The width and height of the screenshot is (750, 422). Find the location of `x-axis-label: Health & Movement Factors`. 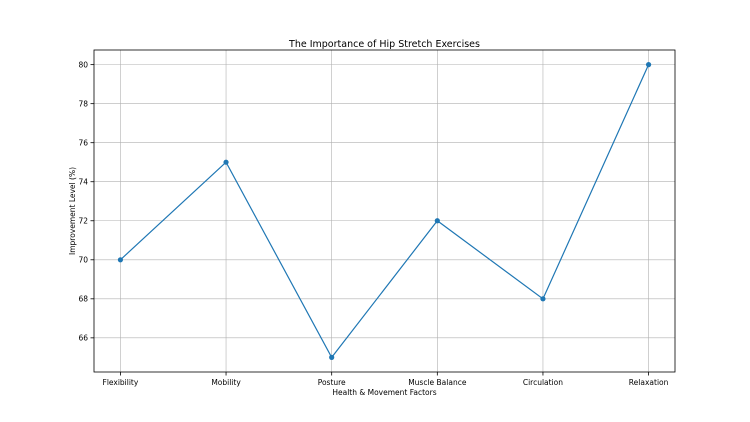

x-axis-label: Health & Movement Factors is located at coordinates (384, 392).